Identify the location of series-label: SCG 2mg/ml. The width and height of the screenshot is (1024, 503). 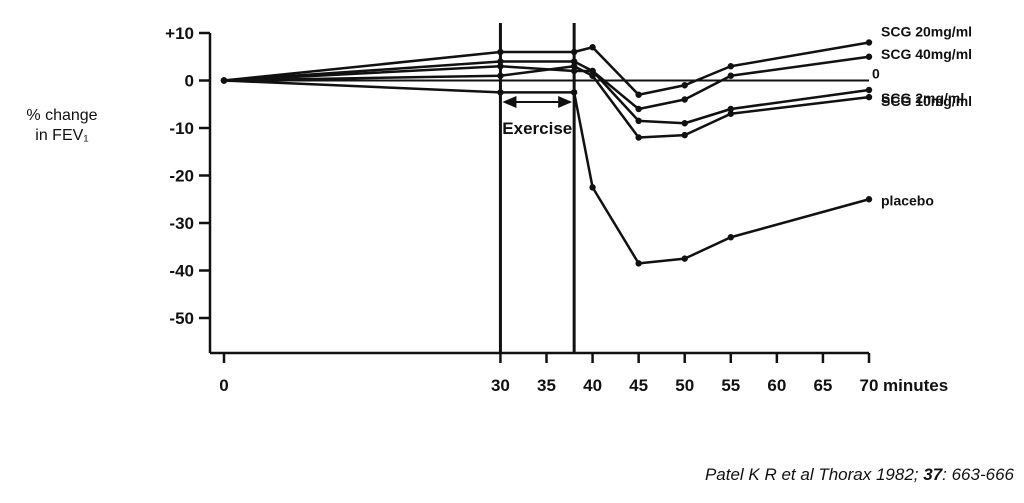
(922, 98).